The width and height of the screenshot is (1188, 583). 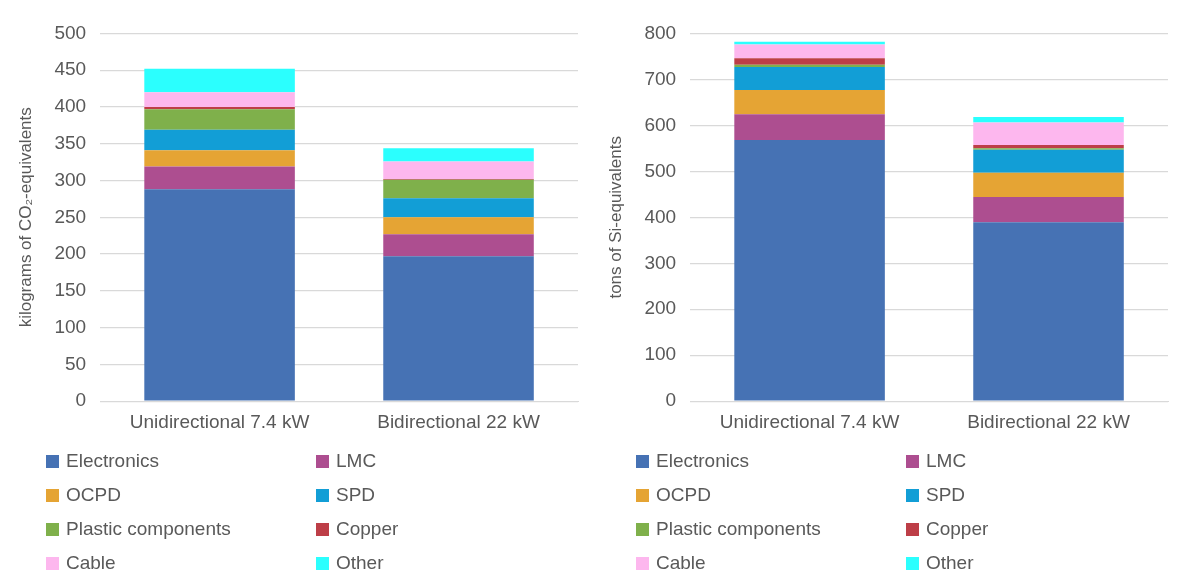 I want to click on y-tick-label: 350, so click(x=70, y=142).